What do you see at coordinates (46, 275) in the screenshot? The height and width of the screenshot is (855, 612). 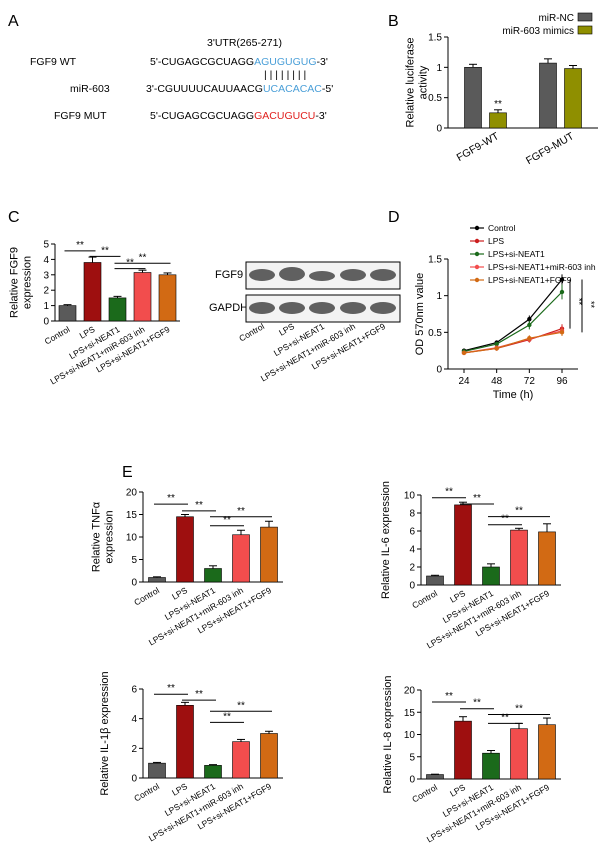 I see `y-tick-label: 3` at bounding box center [46, 275].